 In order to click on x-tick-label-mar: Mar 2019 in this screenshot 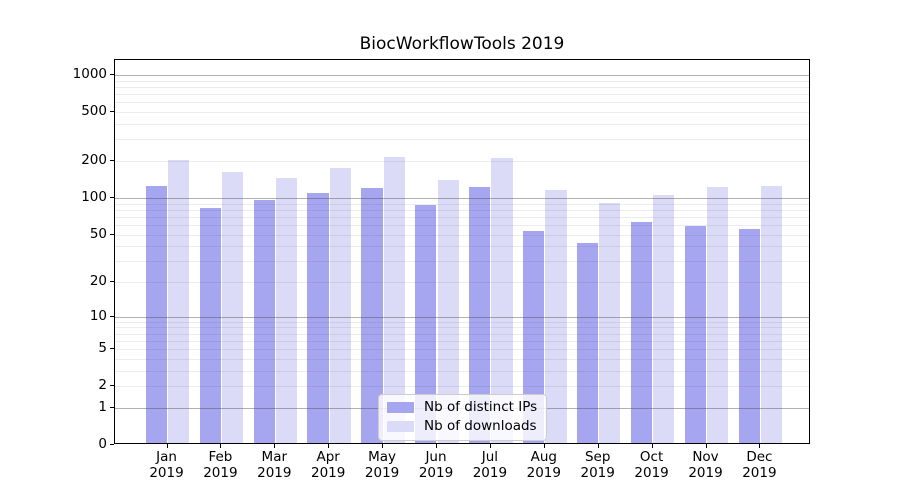, I will do `click(274, 465)`.